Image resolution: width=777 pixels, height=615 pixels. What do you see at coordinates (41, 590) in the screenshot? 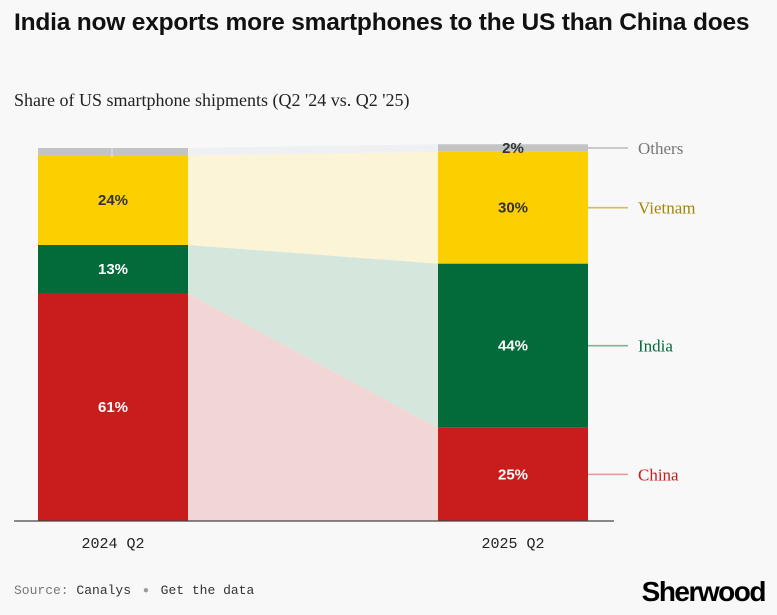
I see `source-label: Source:` at bounding box center [41, 590].